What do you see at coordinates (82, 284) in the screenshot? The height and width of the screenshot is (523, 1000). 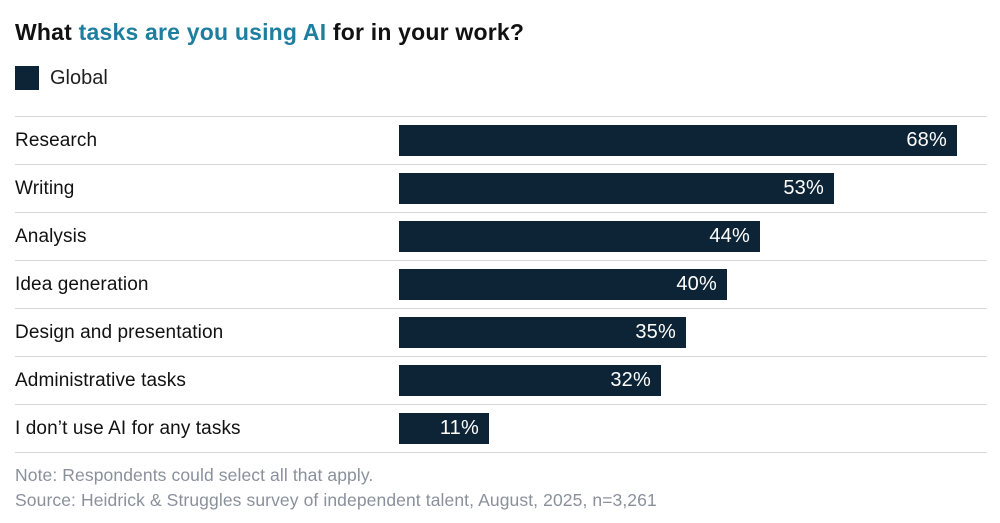 I see `category-label: Idea generation` at bounding box center [82, 284].